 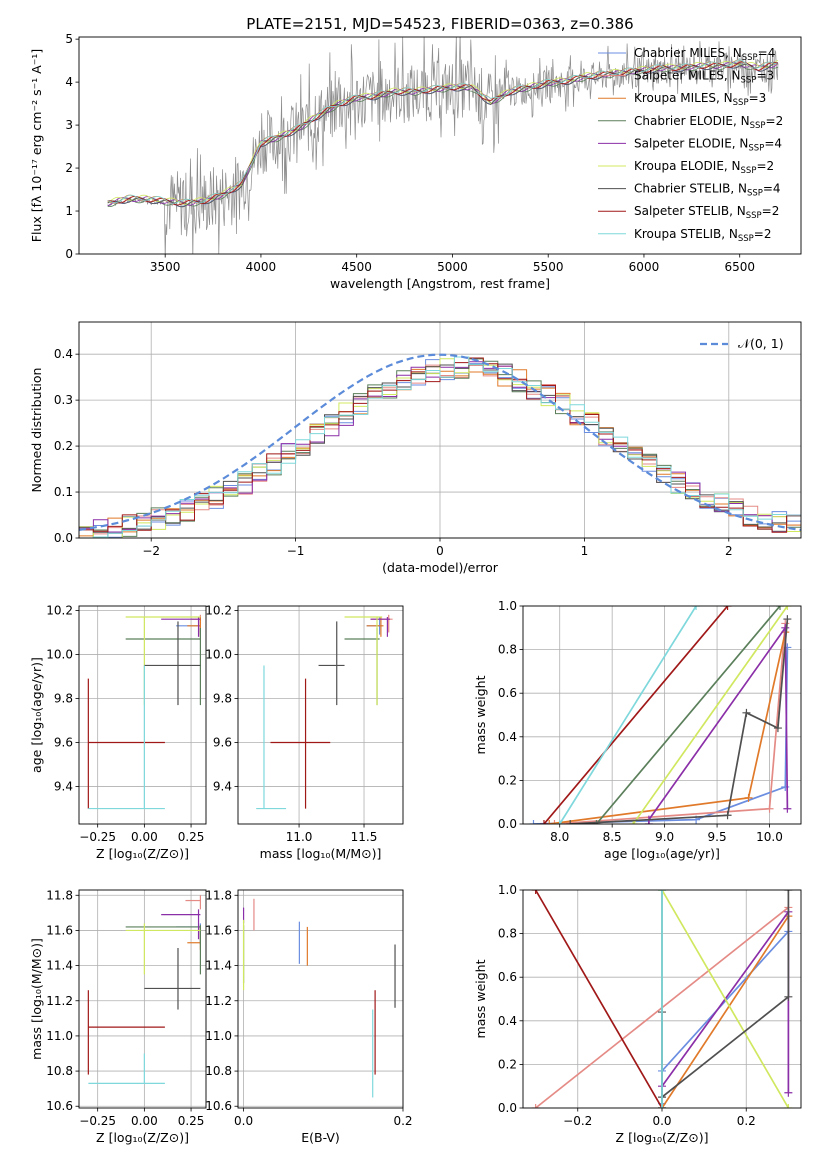 What do you see at coordinates (661, 1121) in the screenshot?
I see `x-tick-label: 0.0` at bounding box center [661, 1121].